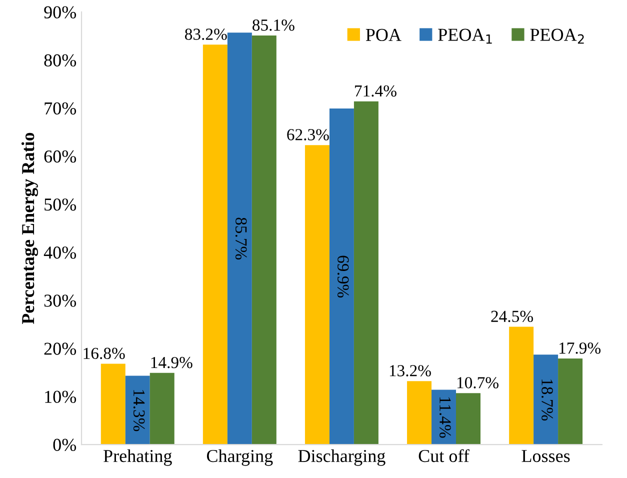 The image size is (627, 478). I want to click on x-tick-label: Discharging, so click(342, 457).